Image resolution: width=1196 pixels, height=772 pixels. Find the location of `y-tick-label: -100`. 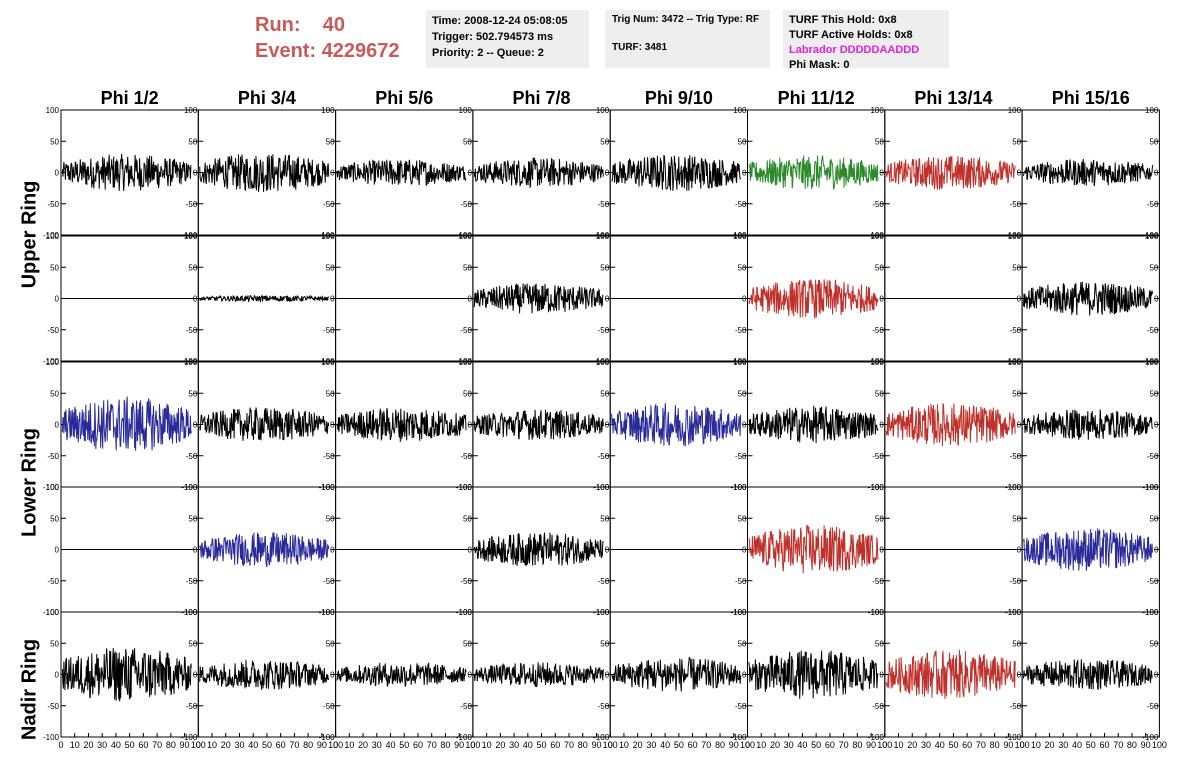

y-tick-label: -100 is located at coordinates (51, 487).